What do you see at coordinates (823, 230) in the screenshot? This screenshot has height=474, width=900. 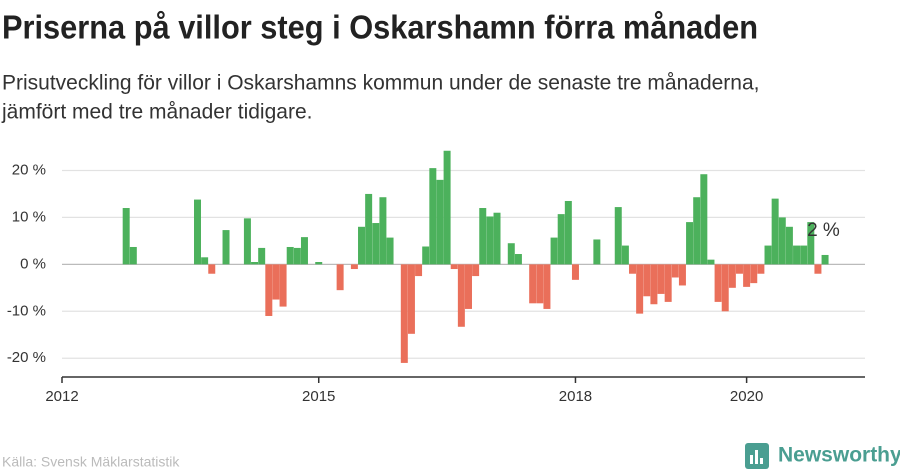 I see `annotation: 2 %` at bounding box center [823, 230].